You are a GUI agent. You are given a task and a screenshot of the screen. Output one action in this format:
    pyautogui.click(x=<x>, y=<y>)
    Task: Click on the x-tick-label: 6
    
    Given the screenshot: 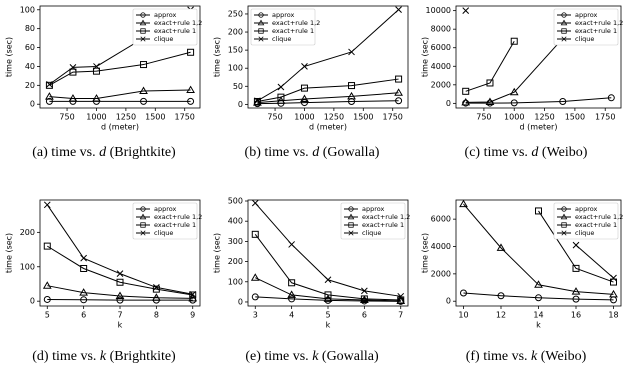 What is the action you would take?
    pyautogui.click(x=83, y=315)
    